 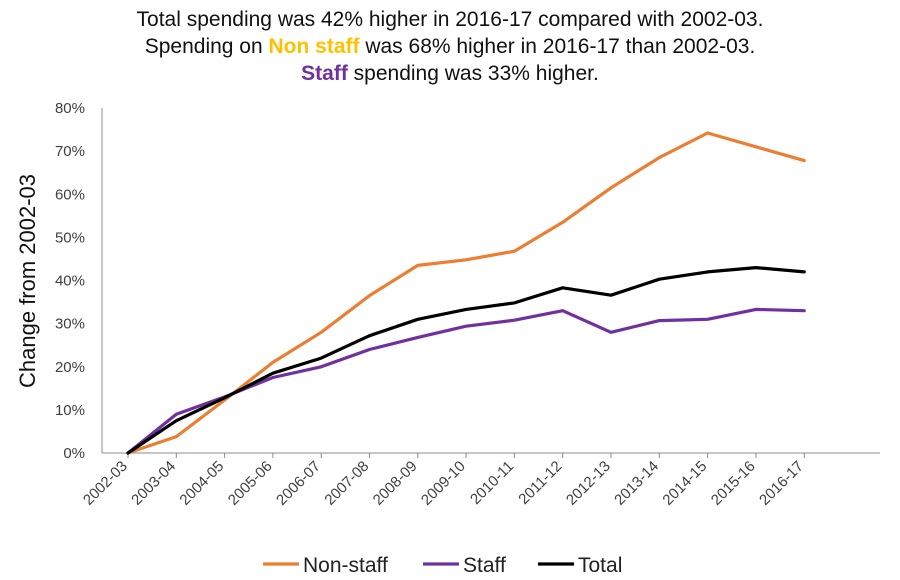 I want to click on y-tick-label: 60%, so click(x=70, y=194).